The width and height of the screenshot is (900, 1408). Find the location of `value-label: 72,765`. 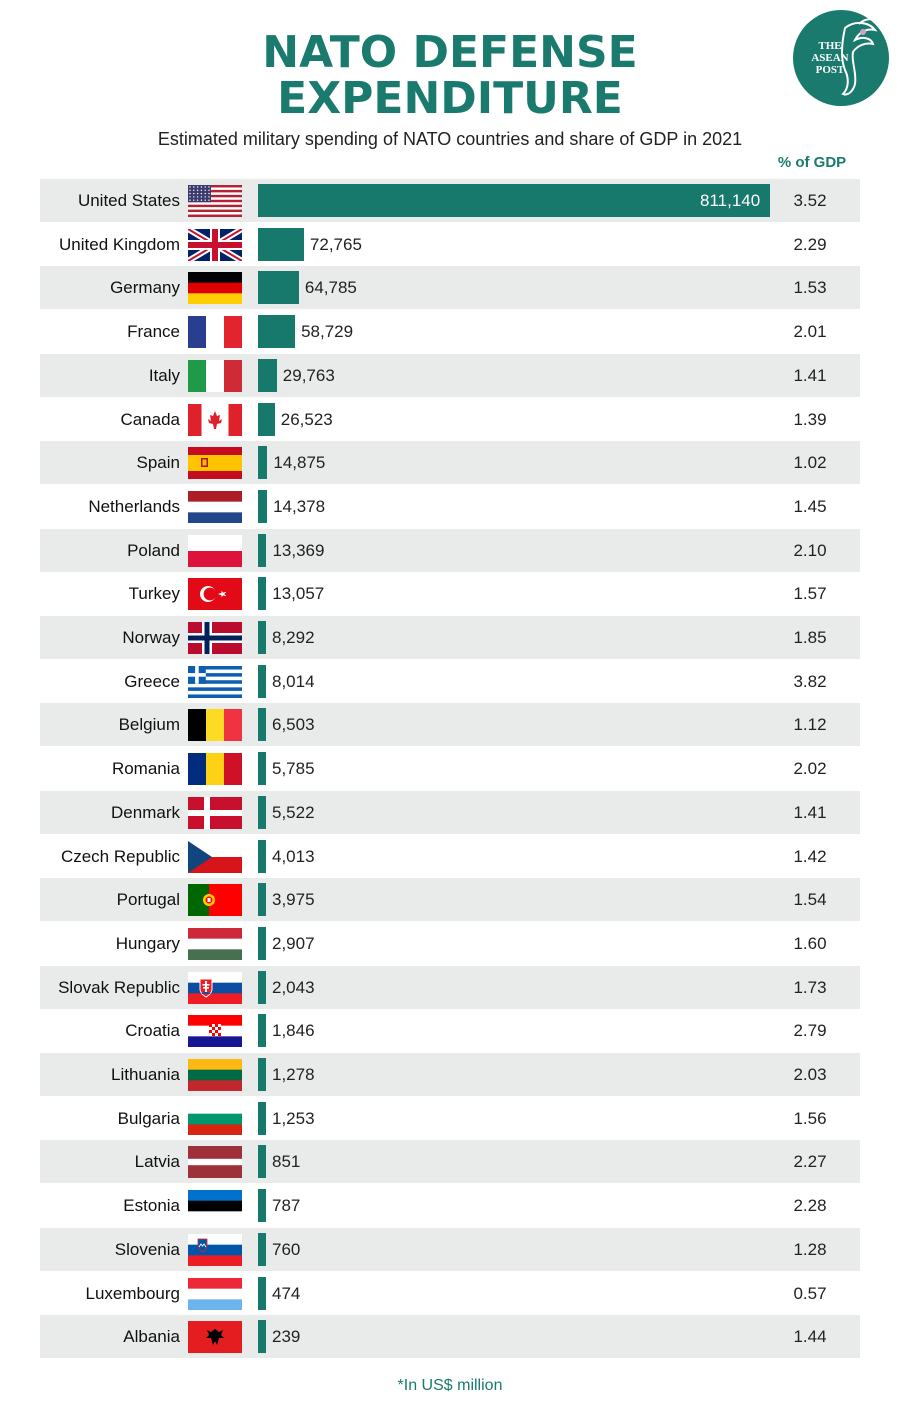

value-label: 72,765 is located at coordinates (335, 244).